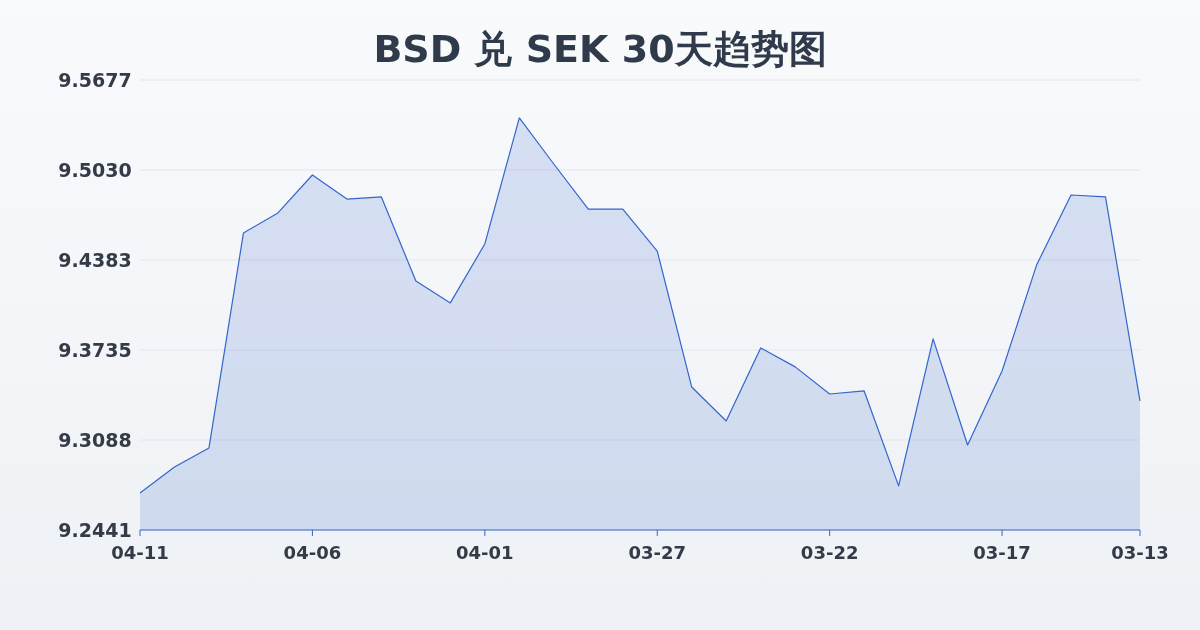 The width and height of the screenshot is (1200, 630). Describe the element at coordinates (1140, 552) in the screenshot. I see `x-tick-label: 03-13` at that location.